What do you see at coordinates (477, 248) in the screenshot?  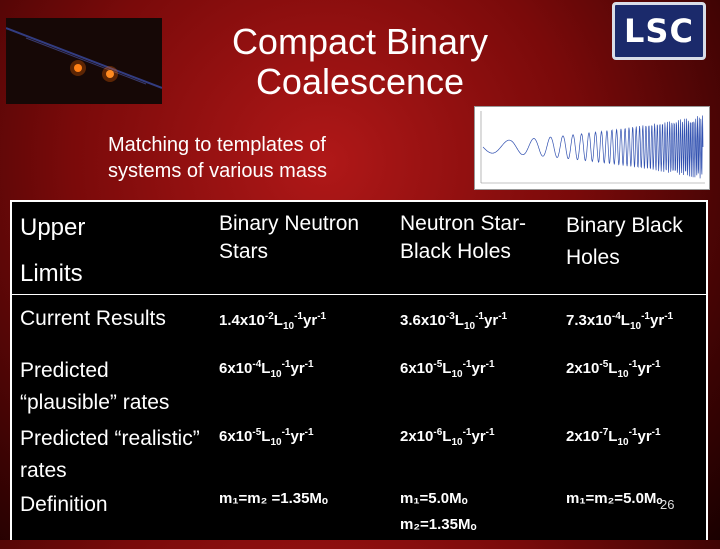 I see `header-neutron-star-black-holes: Neutron Star-Black Holes` at bounding box center [477, 248].